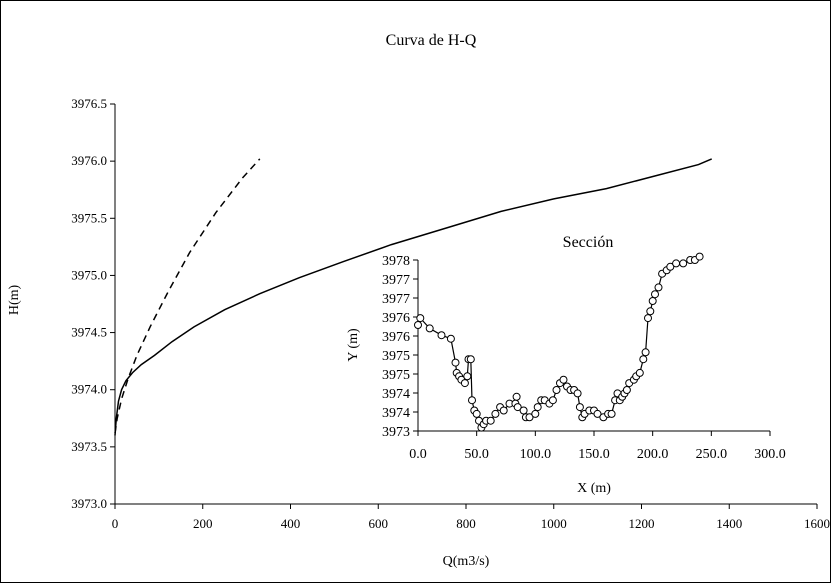 This screenshot has height=588, width=831. Describe the element at coordinates (554, 523) in the screenshot. I see `main-x-tick-label: 1000` at that location.